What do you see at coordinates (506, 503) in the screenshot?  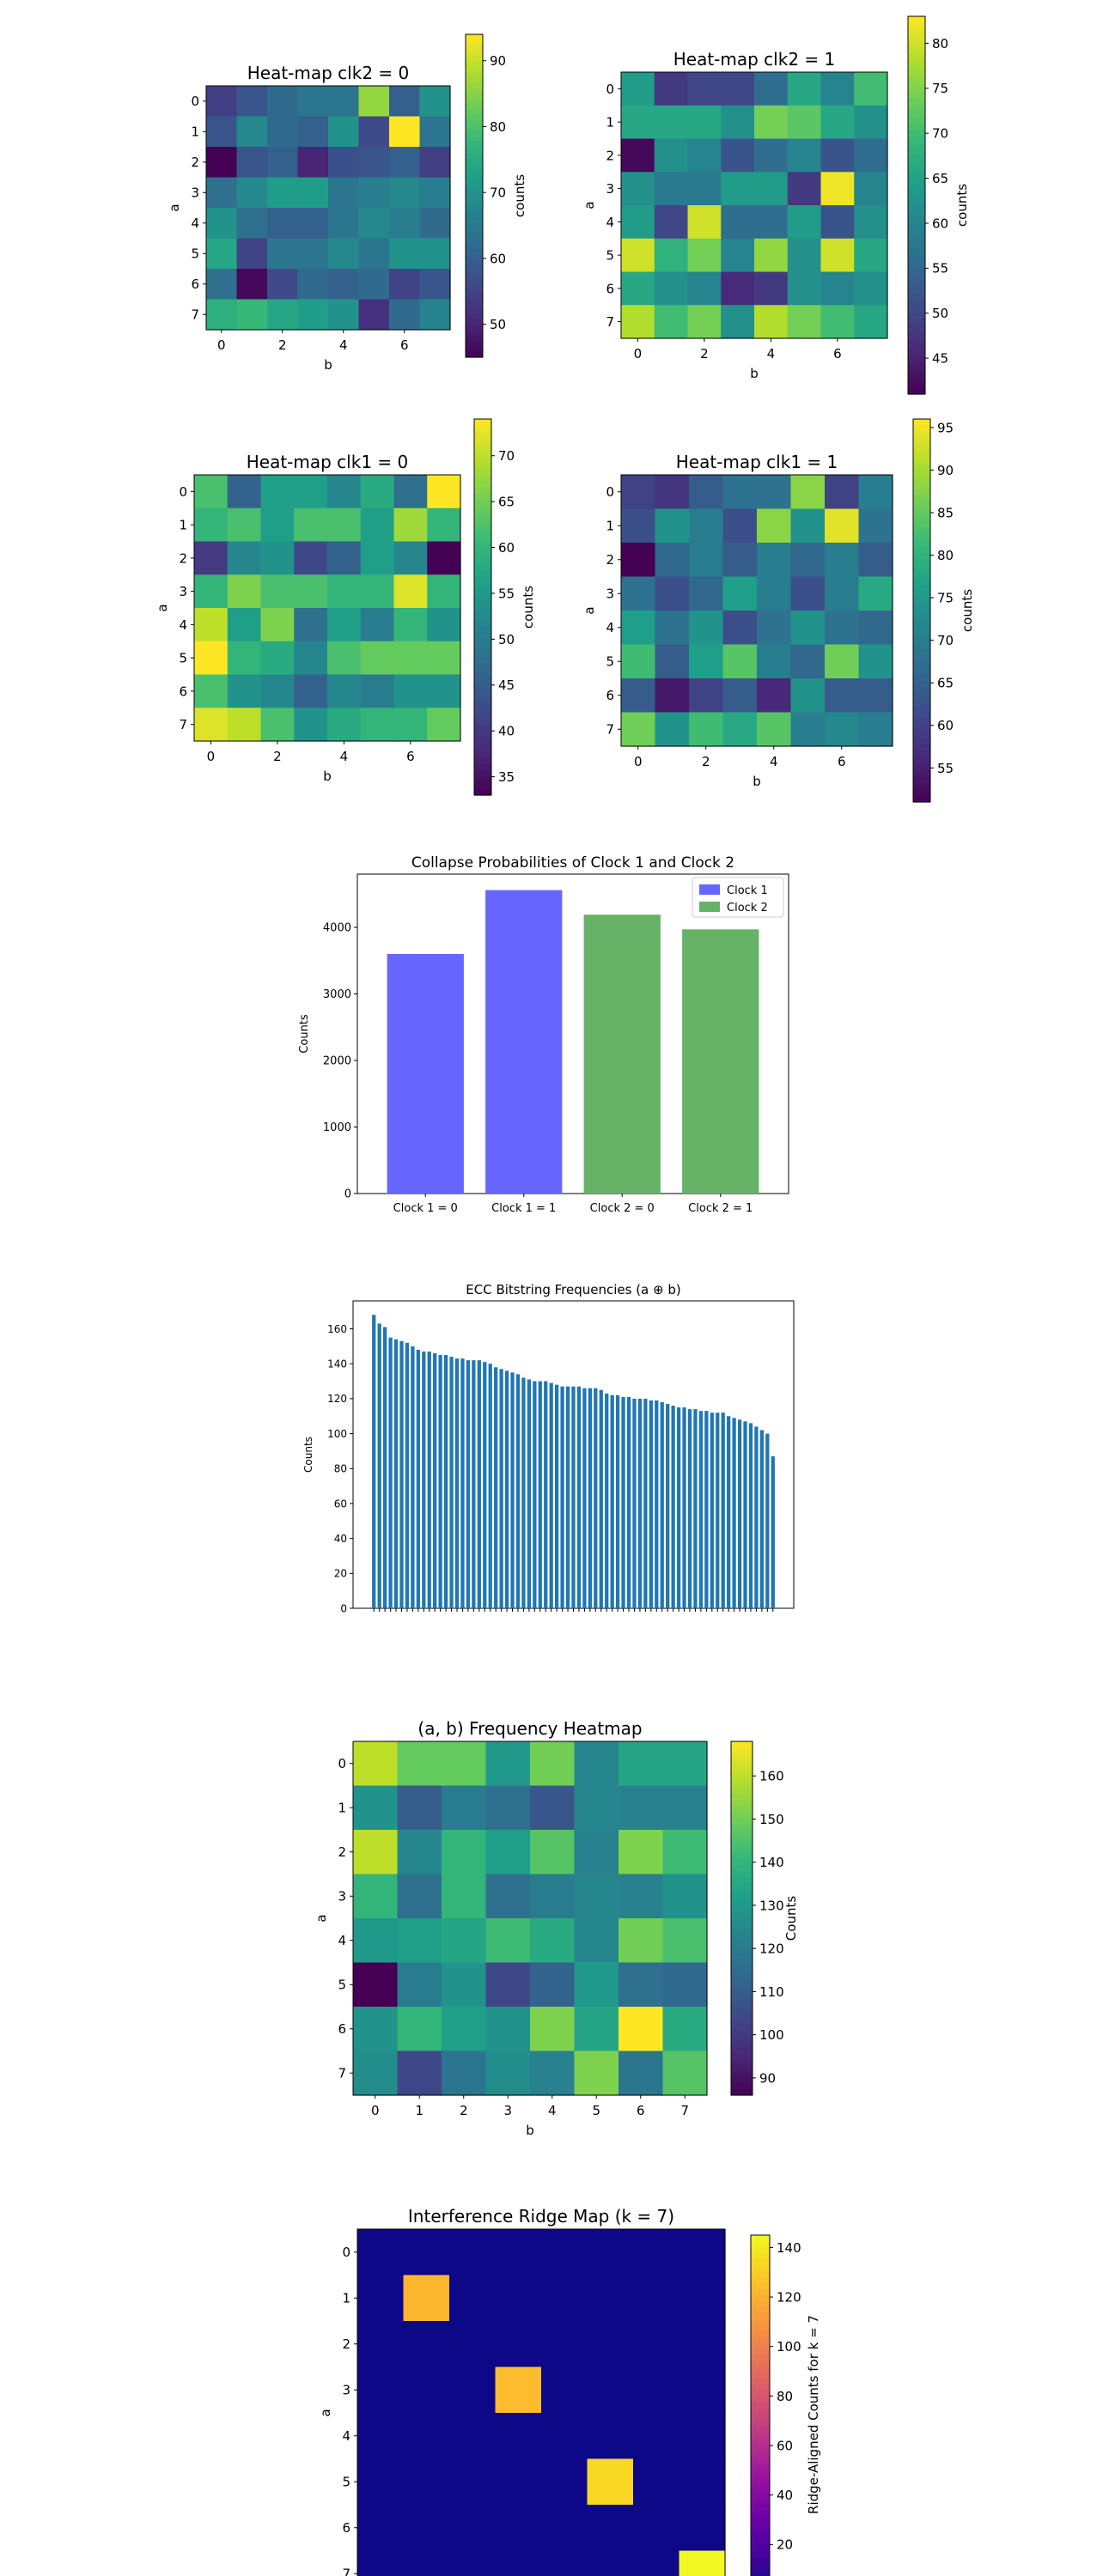 I see `colorbar-tick-label: 65` at bounding box center [506, 503].